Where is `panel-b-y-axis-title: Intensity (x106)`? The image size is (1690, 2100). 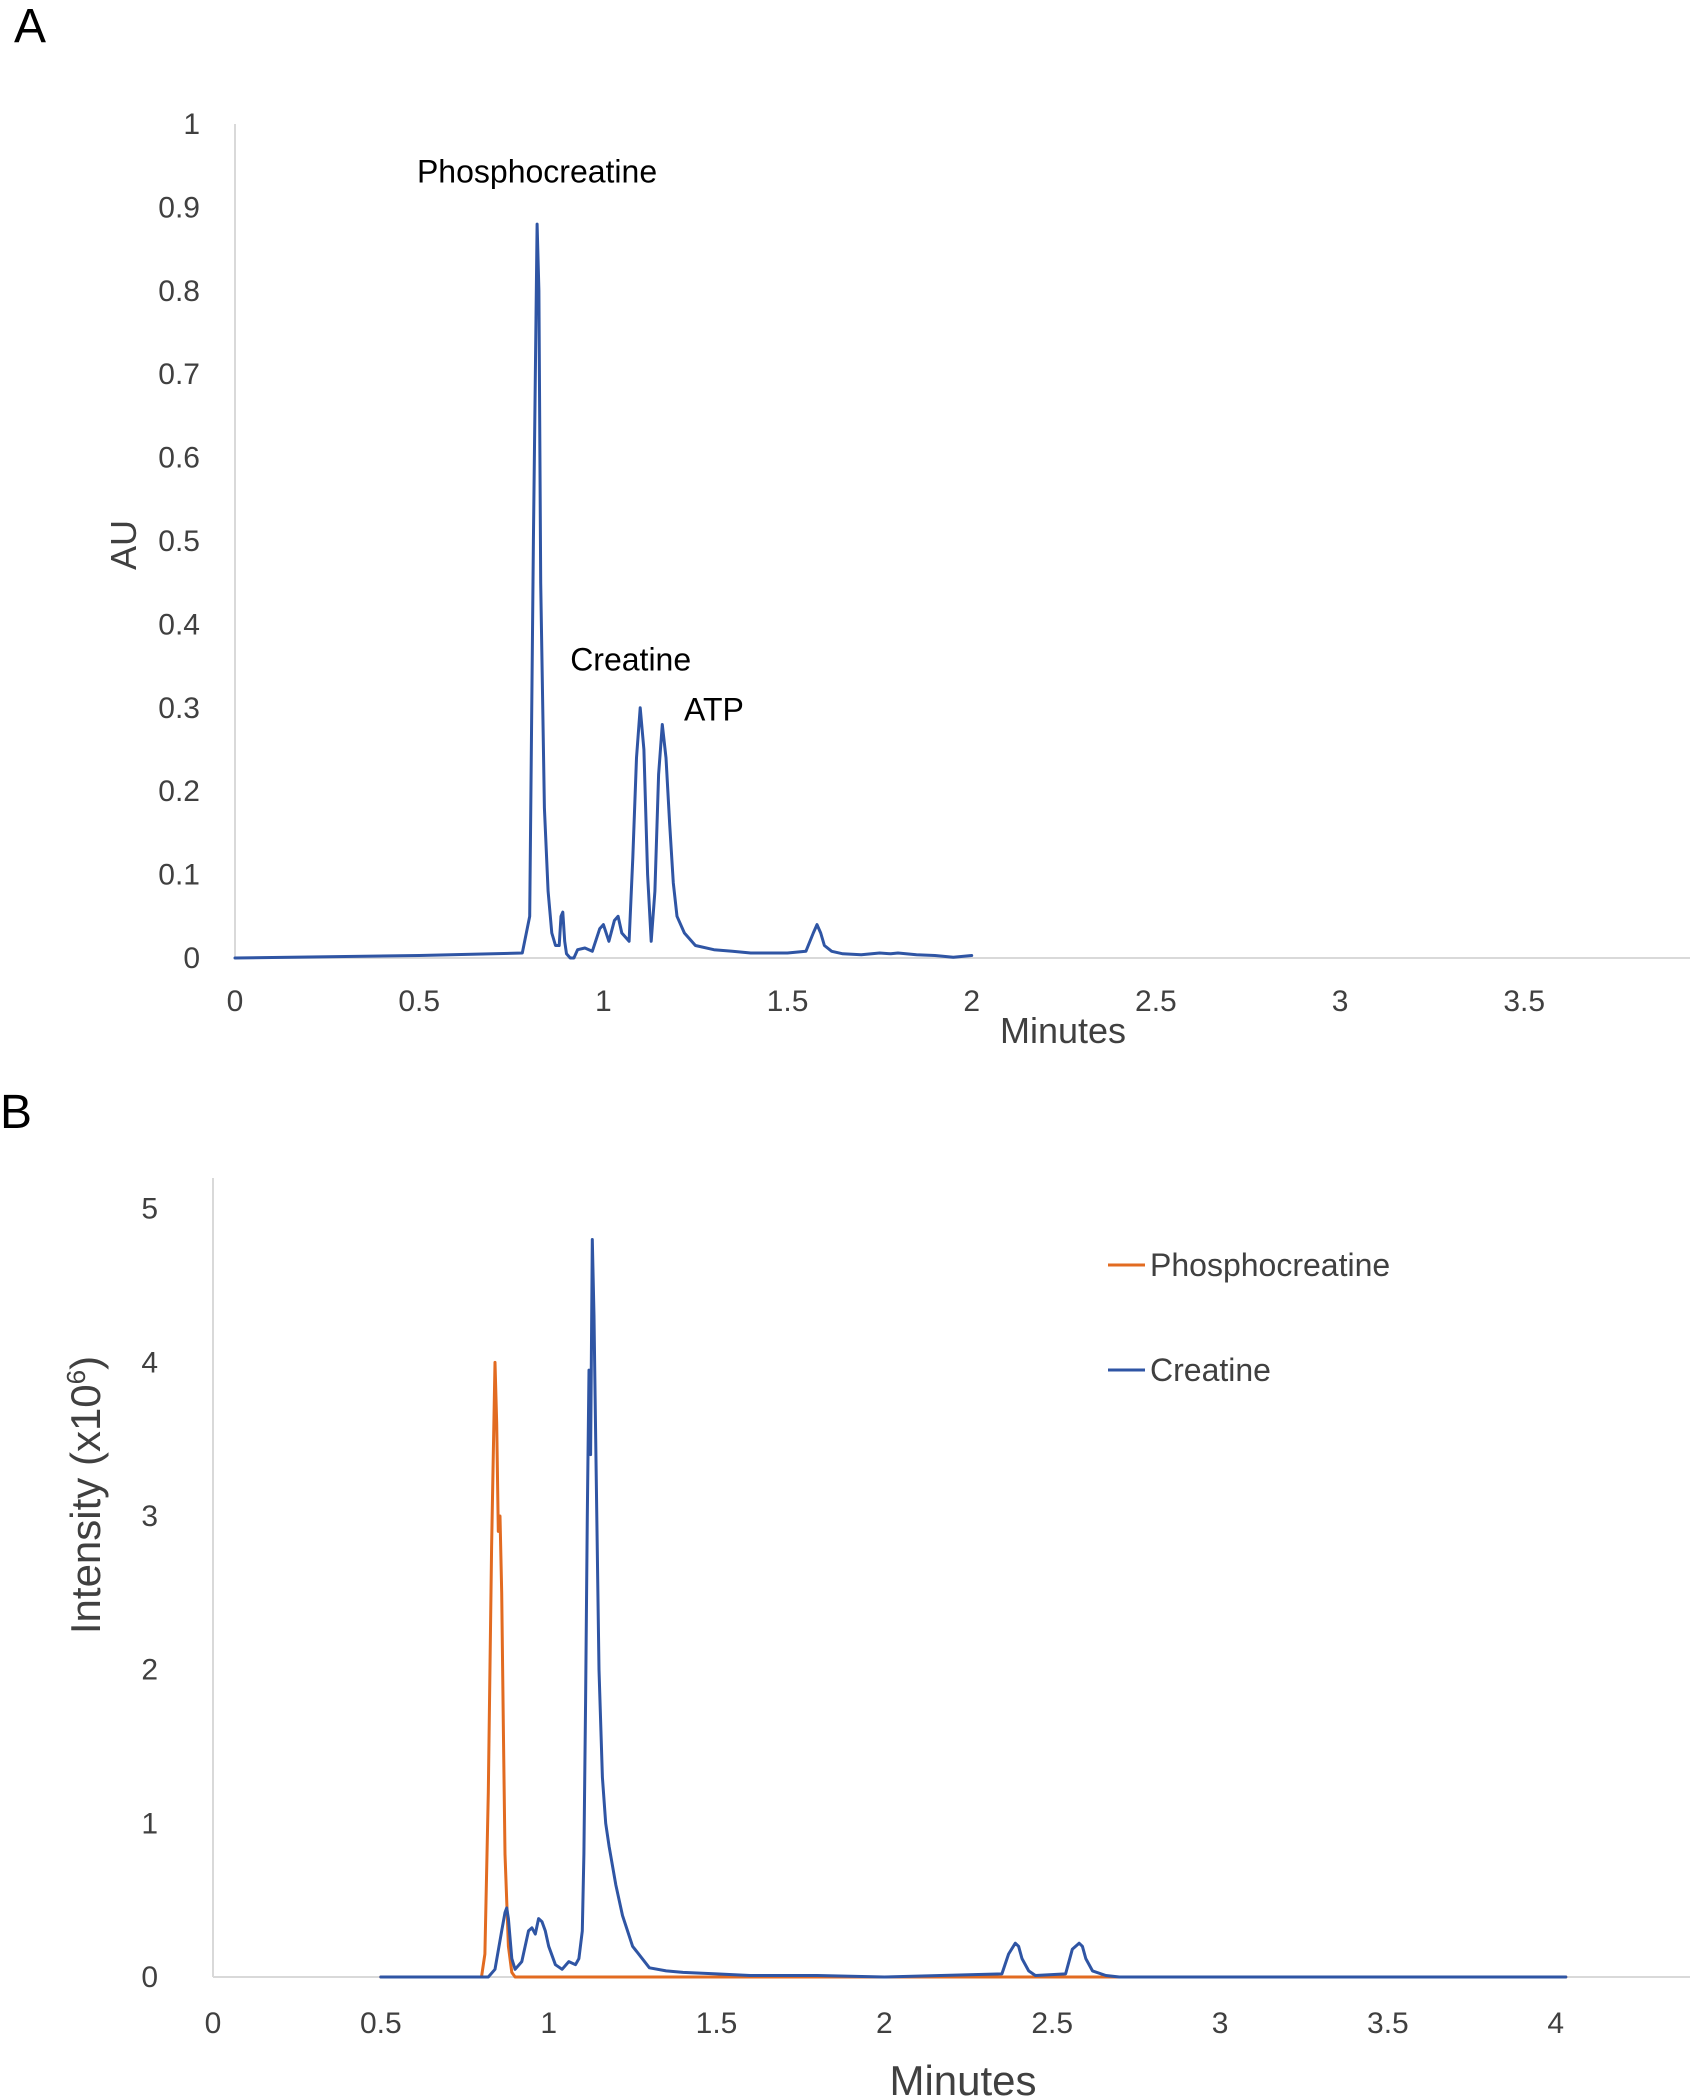
panel-b-y-axis-title: Intensity (x106) is located at coordinates (85, 1495).